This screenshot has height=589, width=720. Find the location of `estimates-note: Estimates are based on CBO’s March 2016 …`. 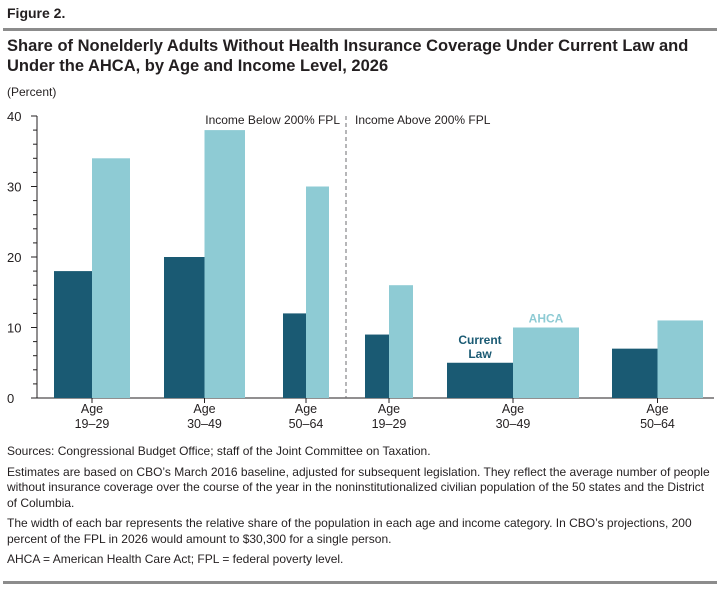

estimates-note: Estimates are based on CBO’s March 2016 … is located at coordinates (358, 487).